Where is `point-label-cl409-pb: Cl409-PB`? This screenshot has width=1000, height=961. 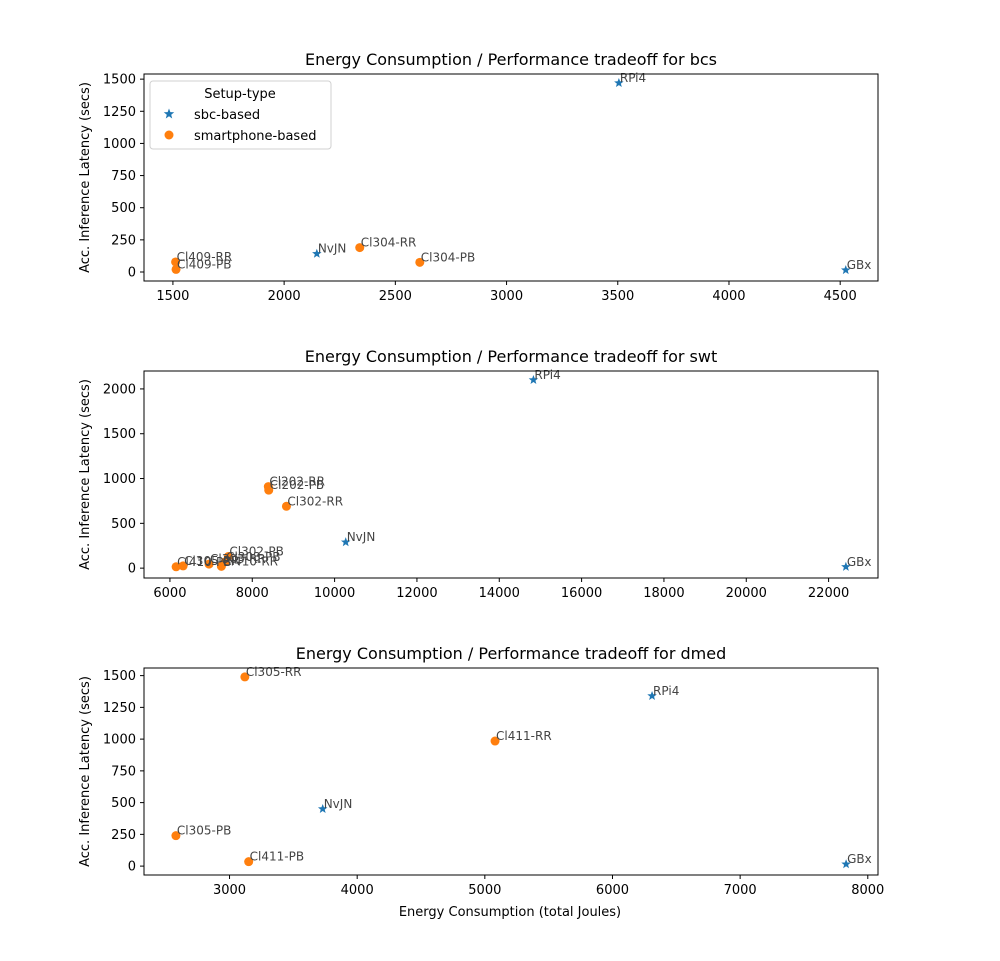
point-label-cl409-pb: Cl409-PB is located at coordinates (204, 264).